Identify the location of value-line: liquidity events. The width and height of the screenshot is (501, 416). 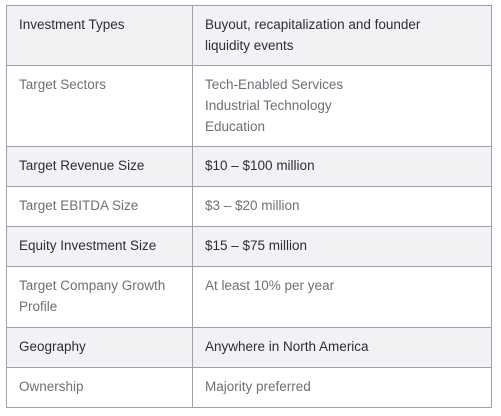
(249, 45).